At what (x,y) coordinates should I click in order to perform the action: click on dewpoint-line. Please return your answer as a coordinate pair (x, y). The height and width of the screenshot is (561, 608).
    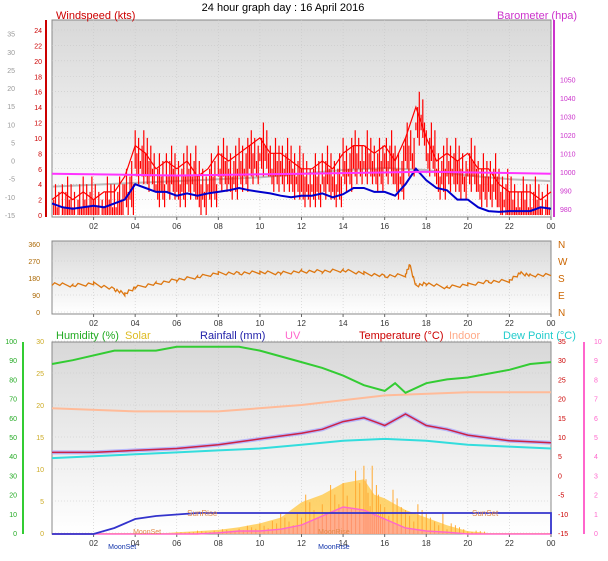
    Looking at the image, I should click on (301, 448).